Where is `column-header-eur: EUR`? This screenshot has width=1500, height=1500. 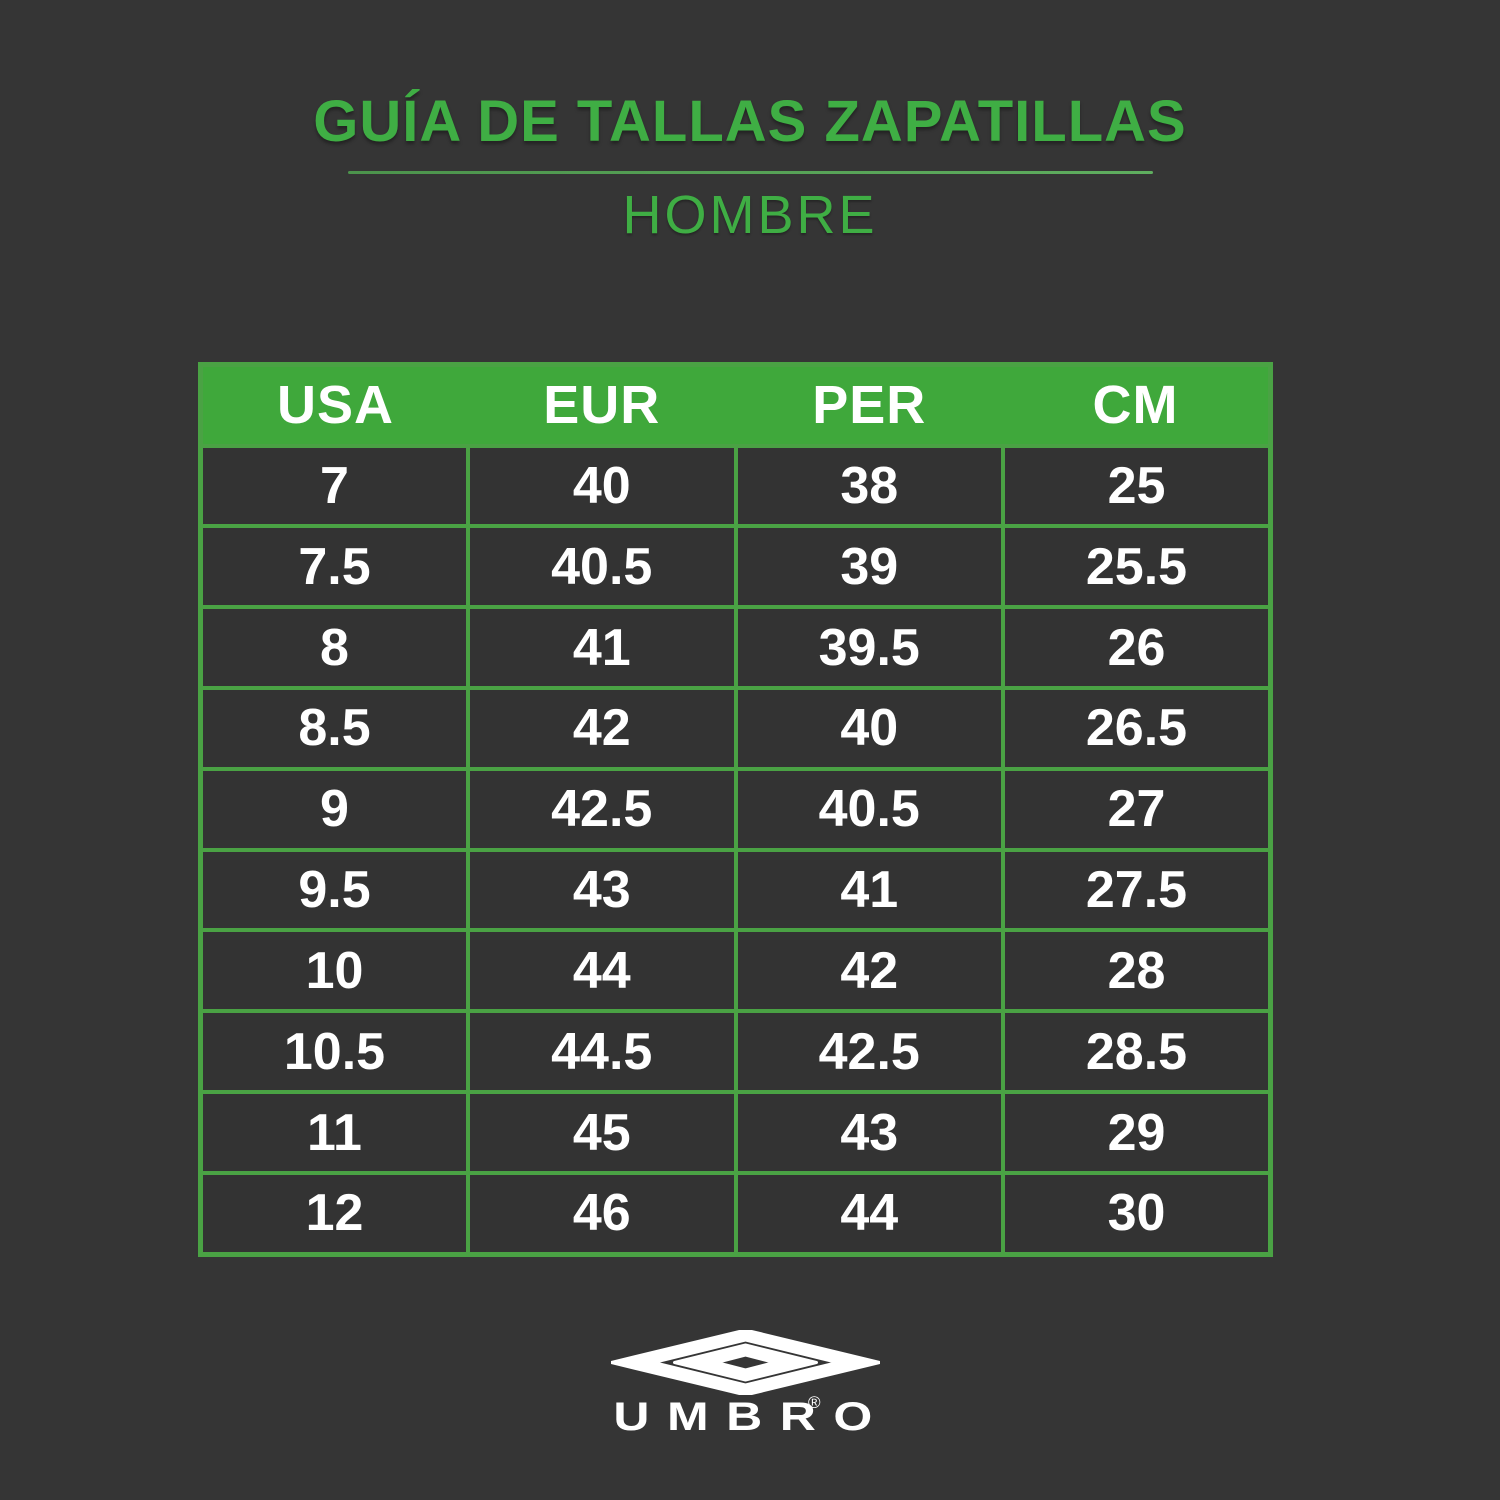
column-header-eur: EUR is located at coordinates (602, 405).